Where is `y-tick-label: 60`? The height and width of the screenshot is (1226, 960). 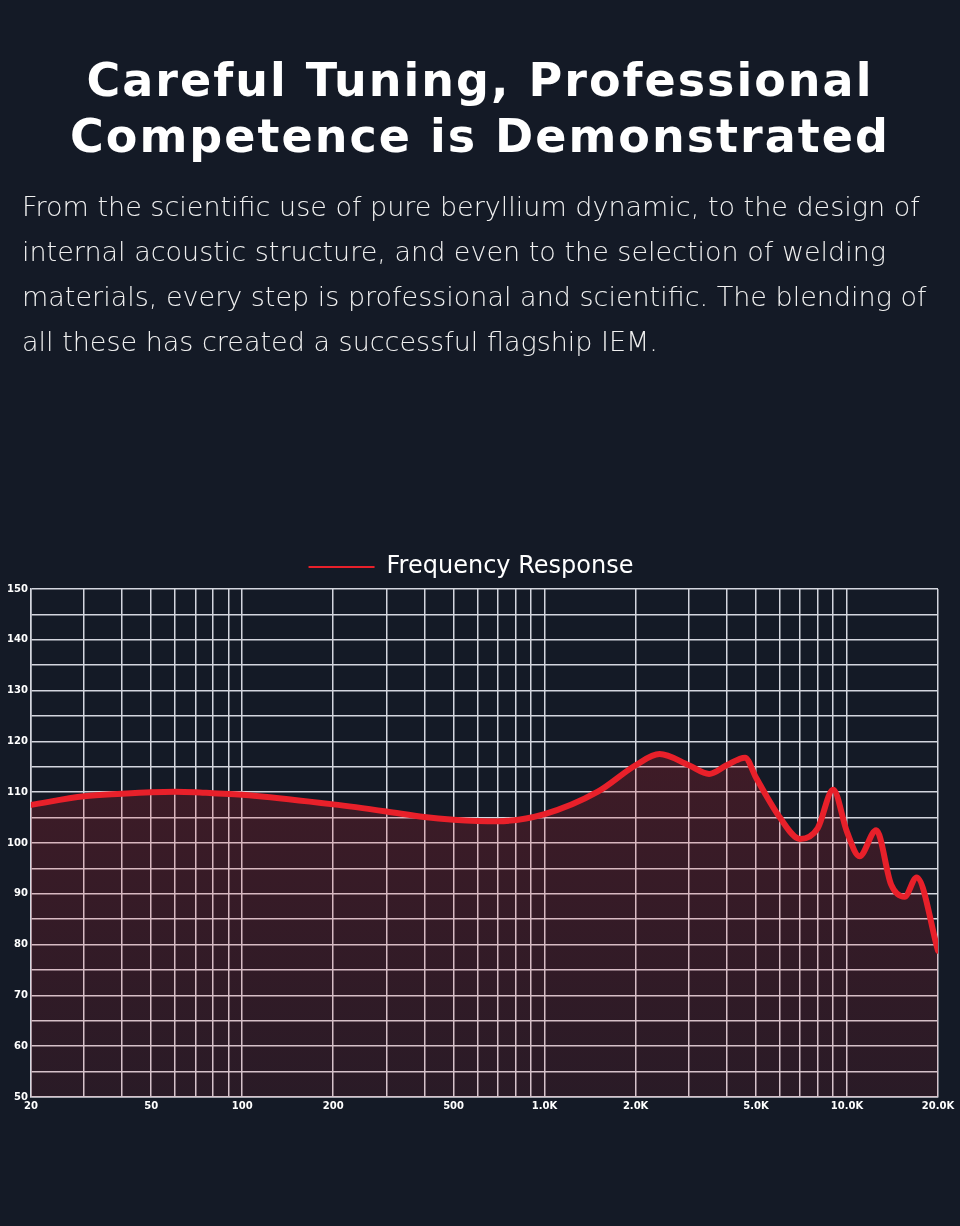
y-tick-label: 60 is located at coordinates (20, 1045).